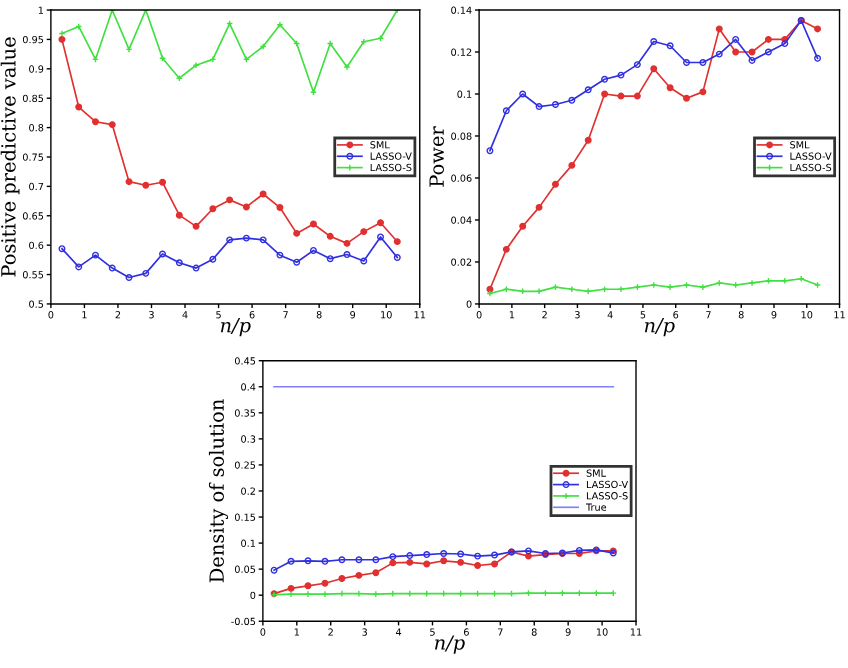 This screenshot has height=668, width=848. Describe the element at coordinates (10, 157) in the screenshot. I see `y-axis-title: Positive predictive value` at that location.